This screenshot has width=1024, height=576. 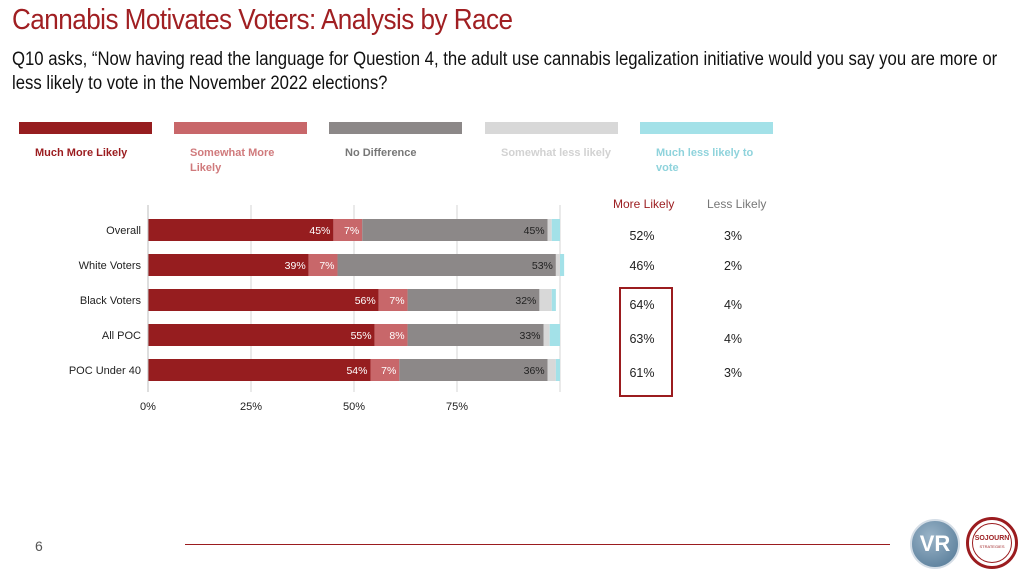 I want to click on legend-item-somewhat-more: Somewhat More Likely, so click(x=240, y=149).